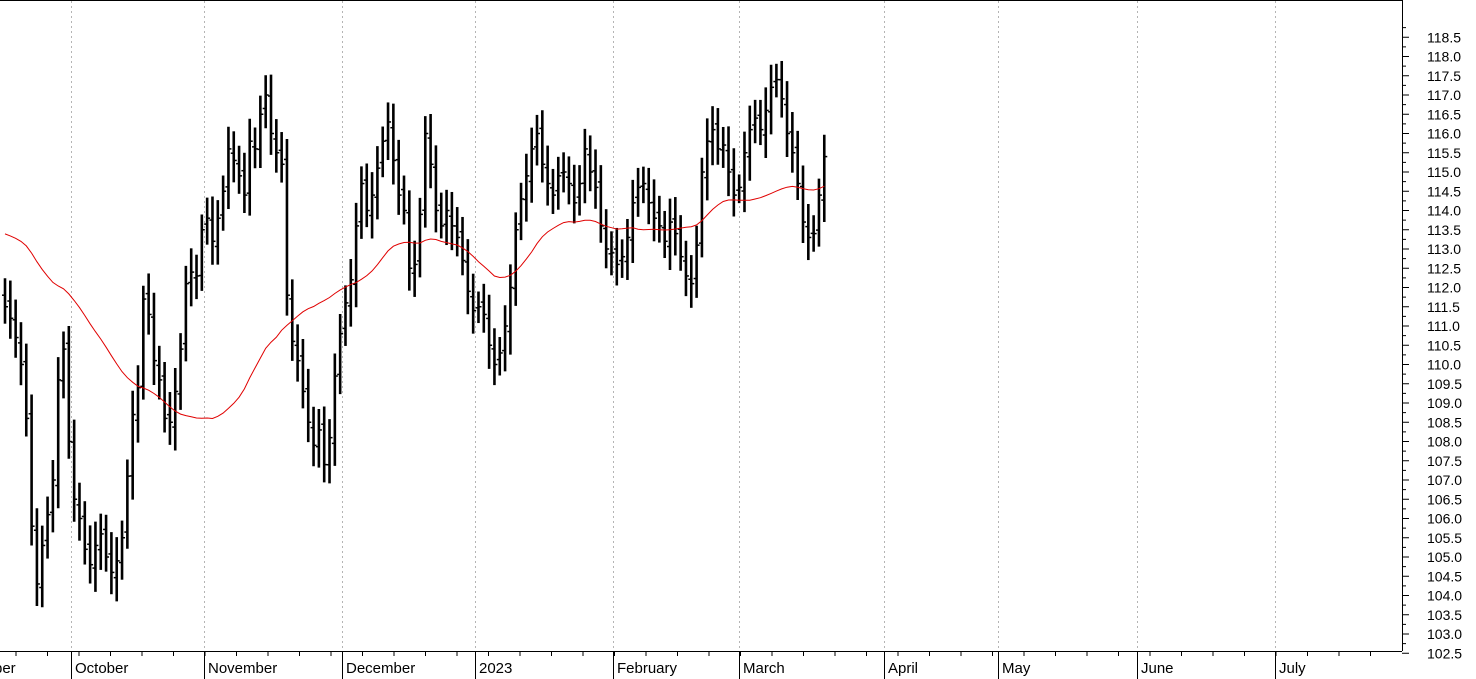 The width and height of the screenshot is (1476, 679). Describe the element at coordinates (1444, 422) in the screenshot. I see `y-tick-label: 108.5` at that location.